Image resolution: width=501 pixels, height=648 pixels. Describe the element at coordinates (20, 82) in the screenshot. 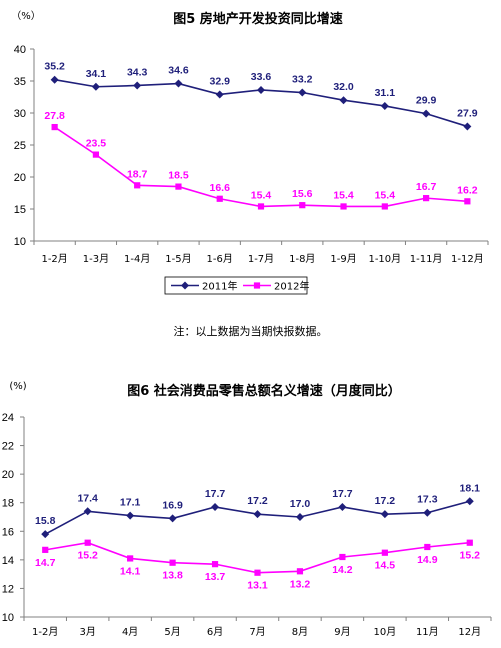

I see `y-tick-label: 35` at that location.